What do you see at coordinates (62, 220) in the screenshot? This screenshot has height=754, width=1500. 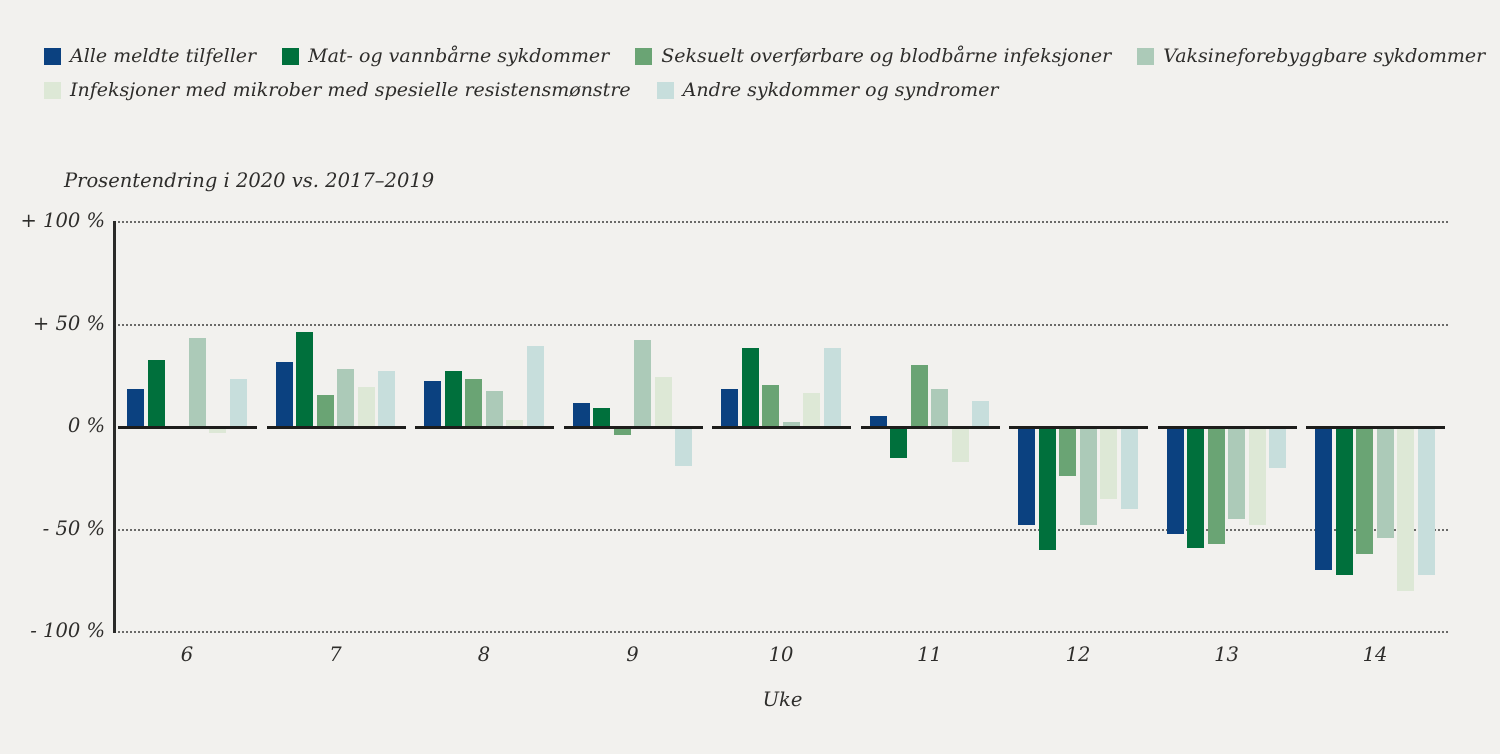 I see `y-axis-tick-label: + 100 %` at bounding box center [62, 220].